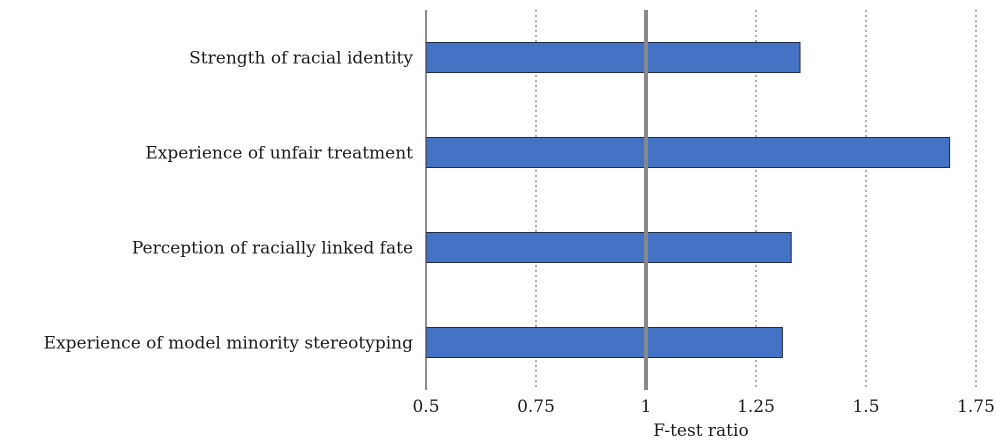 The width and height of the screenshot is (996, 442). Describe the element at coordinates (272, 249) in the screenshot. I see `category-label: Perception of racially linked fate` at that location.